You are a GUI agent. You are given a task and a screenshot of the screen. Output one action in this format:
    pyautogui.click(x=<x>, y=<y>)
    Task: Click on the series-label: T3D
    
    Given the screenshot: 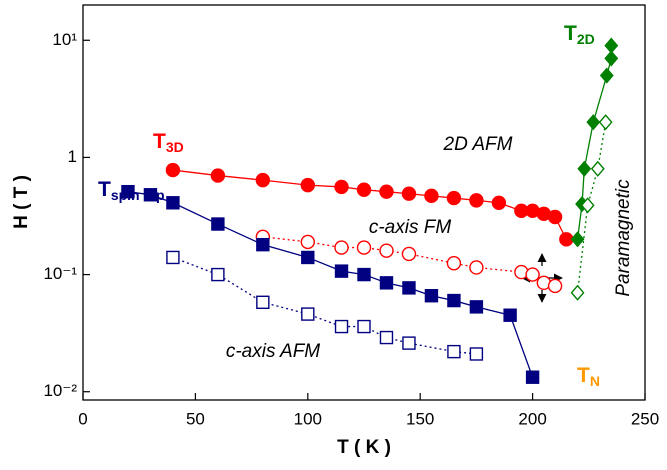 What is the action you would take?
    pyautogui.click(x=168, y=142)
    